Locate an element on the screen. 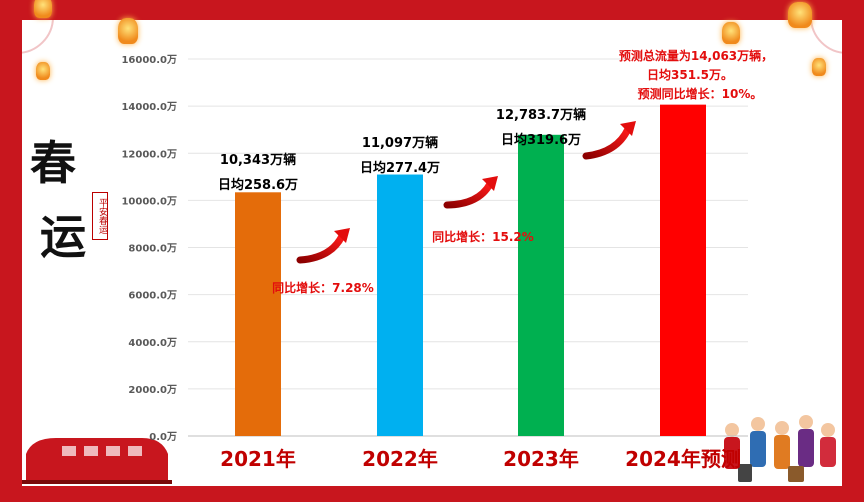  y-tick-label: 6000.0万 is located at coordinates (152, 296).